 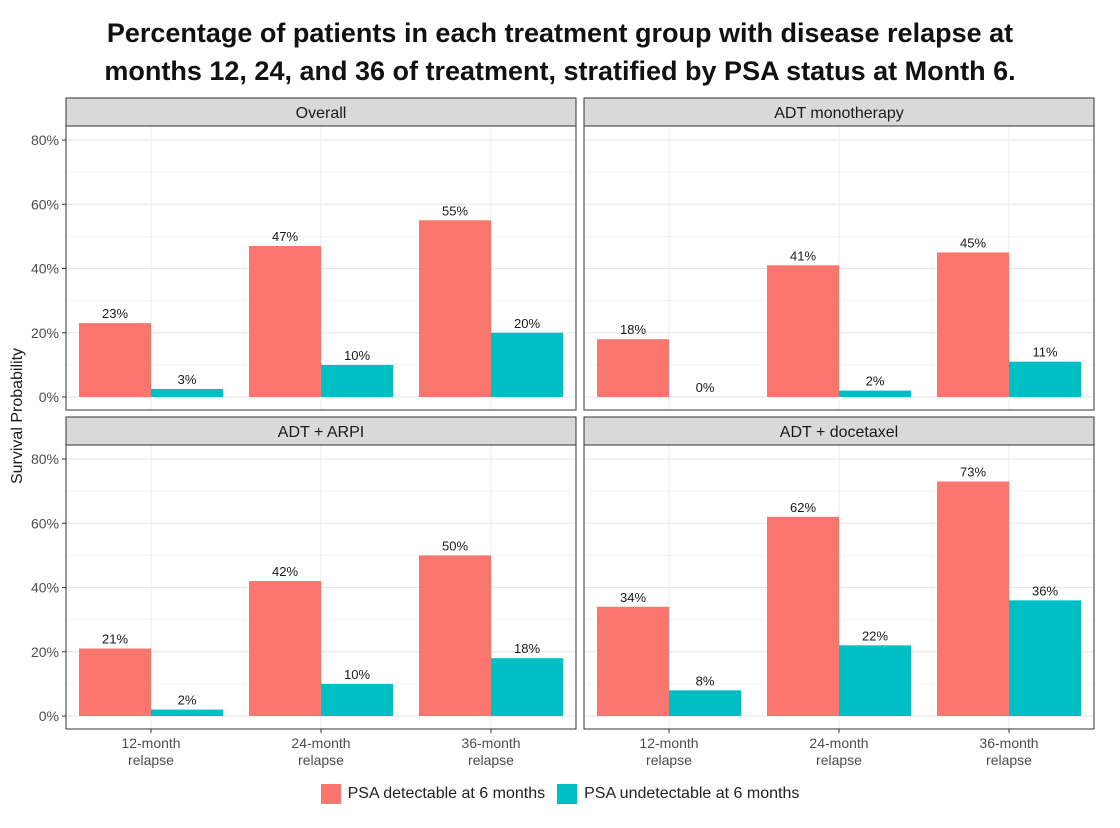 I want to click on data-label-adt-arpi-undetectable-2: 18%, so click(x=527, y=648).